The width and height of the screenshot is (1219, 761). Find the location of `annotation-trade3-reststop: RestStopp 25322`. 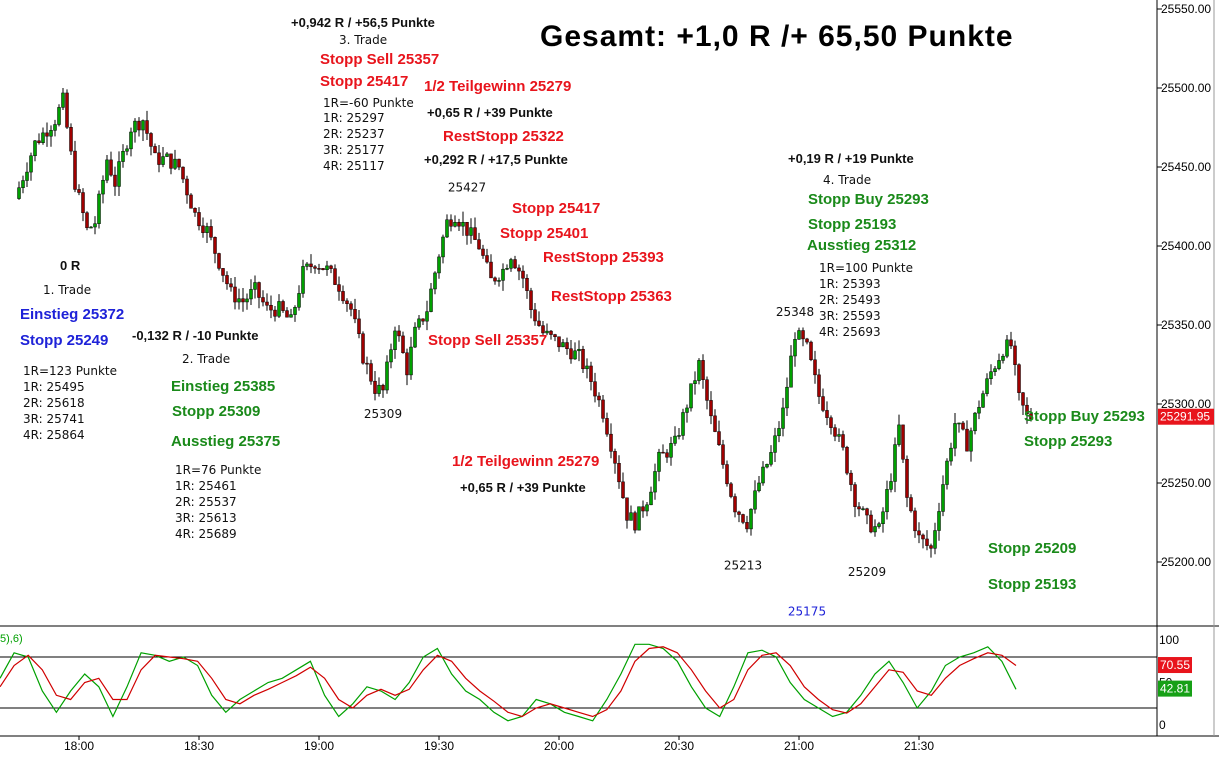

annotation-trade3-reststop: RestStopp 25322 is located at coordinates (503, 136).